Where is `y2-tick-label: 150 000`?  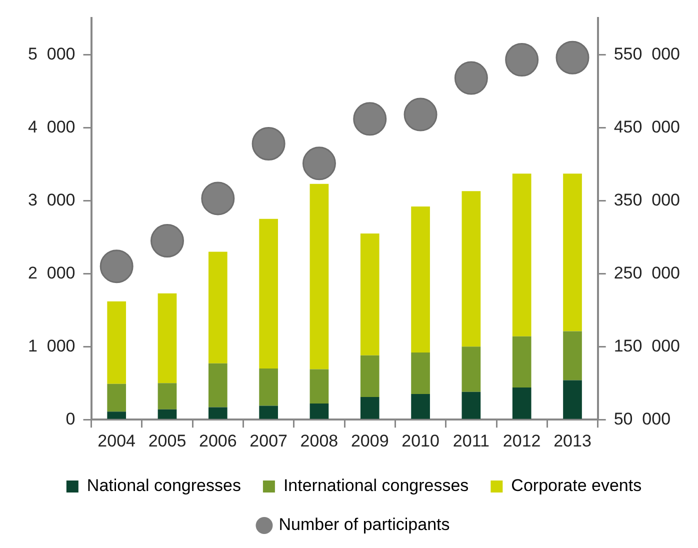
y2-tick-label: 150 000 is located at coordinates (647, 346).